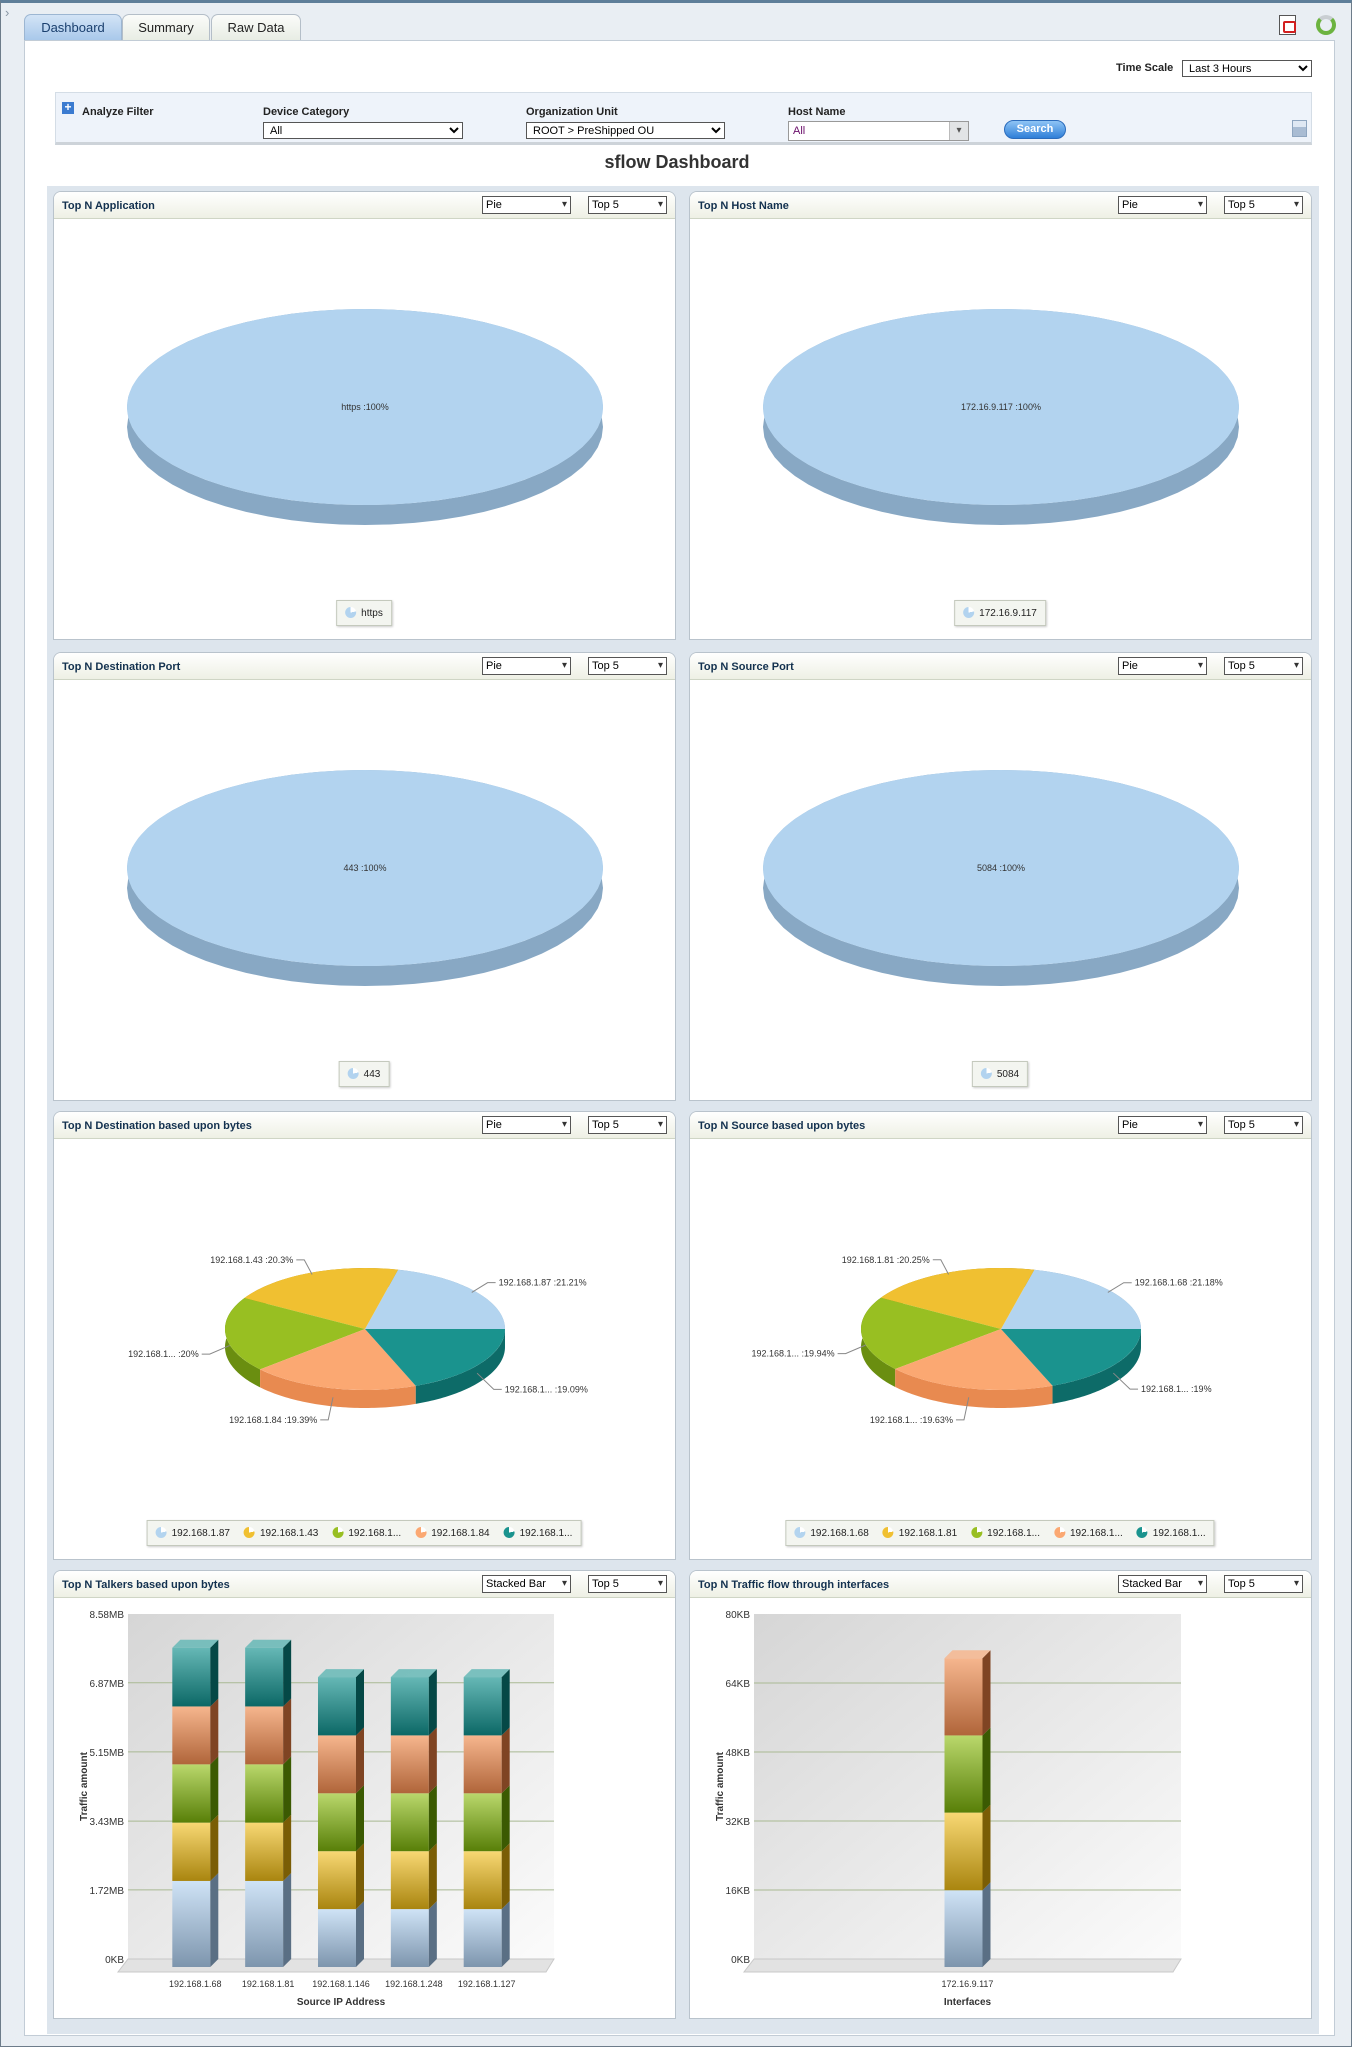 Image resolution: width=1352 pixels, height=2047 pixels. Describe the element at coordinates (1326, 25) in the screenshot. I see `refresh-icon` at that location.